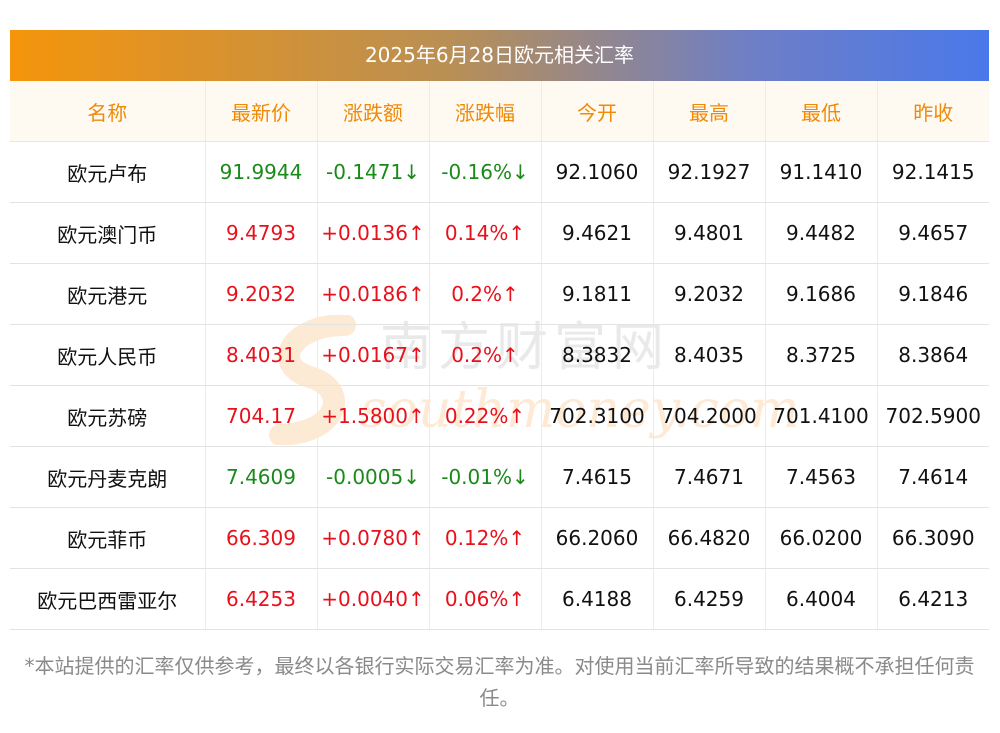 This screenshot has width=1000, height=733. What do you see at coordinates (933, 538) in the screenshot?
I see `cell-prev: 66.3090` at bounding box center [933, 538].